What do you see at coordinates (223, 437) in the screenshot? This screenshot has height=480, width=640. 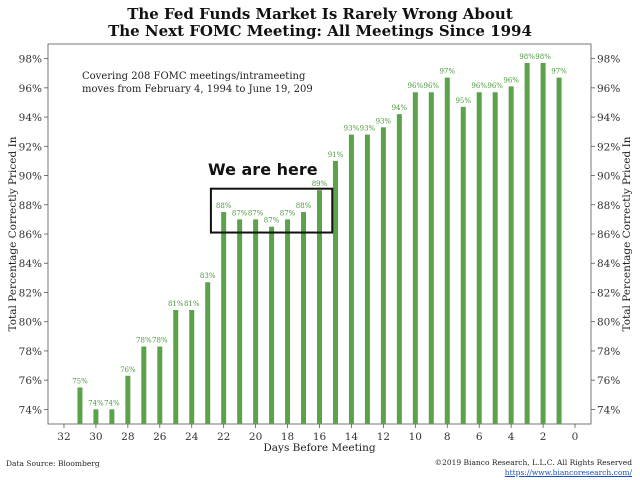 I see `x-tick-label: 22` at bounding box center [223, 437].